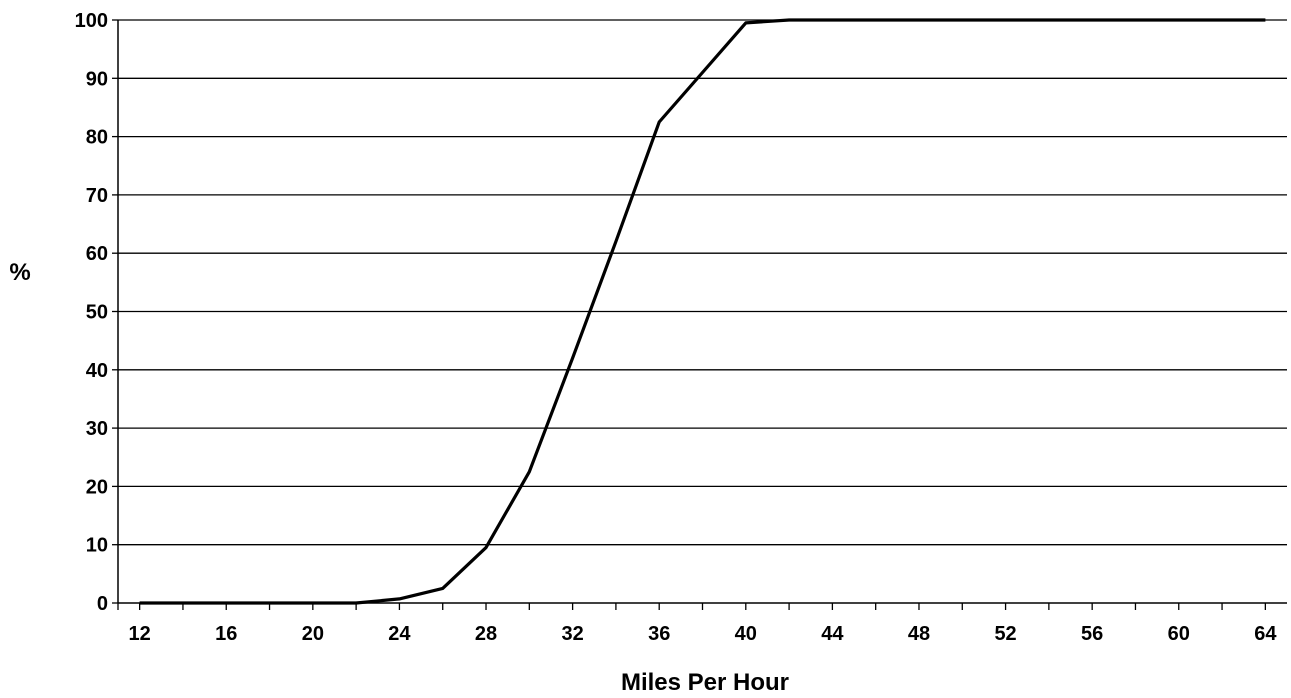  I want to click on y-tick-label: 90, so click(97, 79).